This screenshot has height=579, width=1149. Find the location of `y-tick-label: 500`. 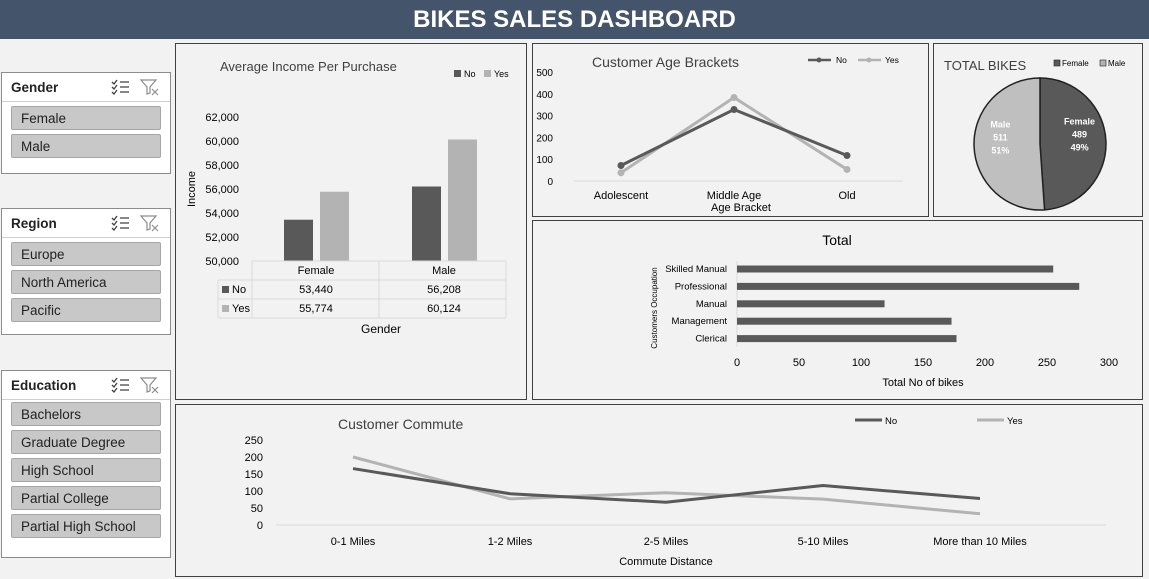

y-tick-label: 500 is located at coordinates (544, 73).